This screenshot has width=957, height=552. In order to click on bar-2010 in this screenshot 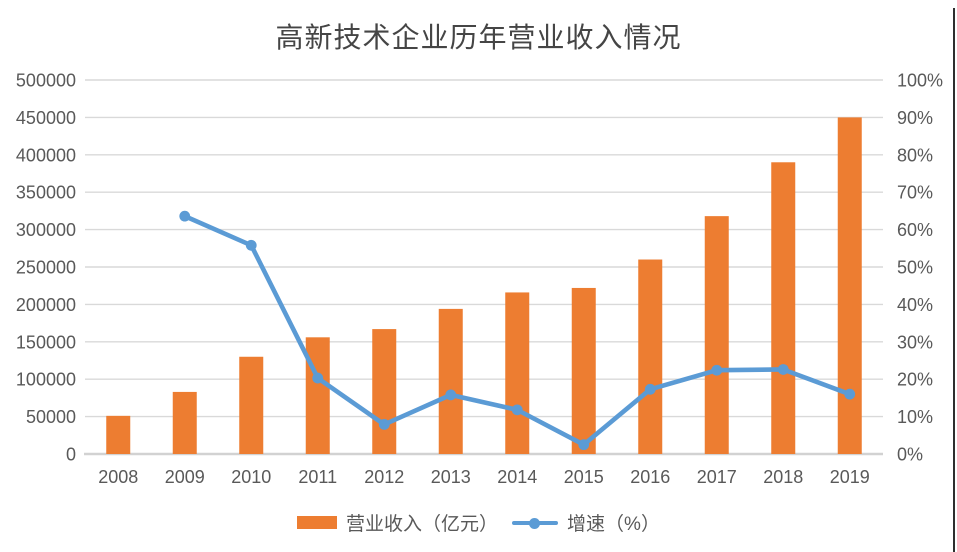, I will do `click(251, 405)`.